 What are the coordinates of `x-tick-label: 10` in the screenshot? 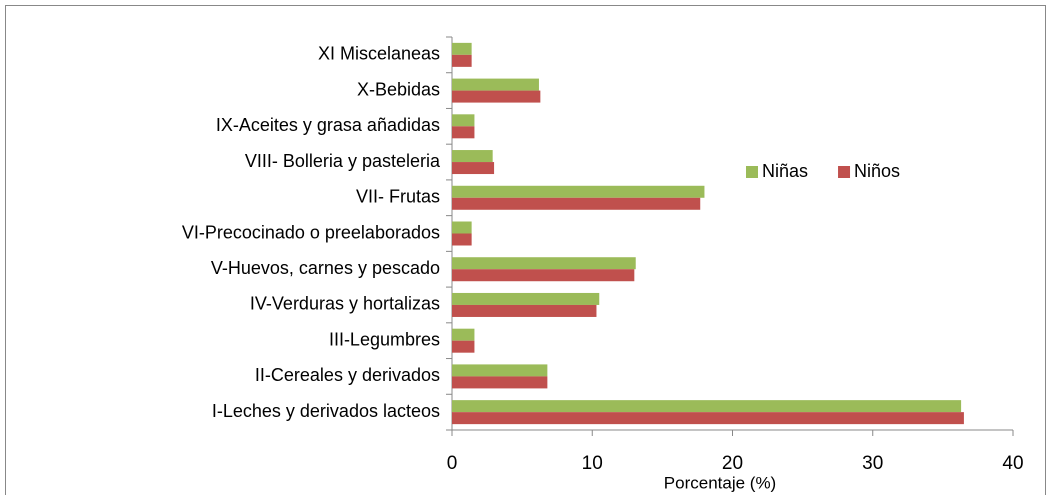 It's located at (592, 463).